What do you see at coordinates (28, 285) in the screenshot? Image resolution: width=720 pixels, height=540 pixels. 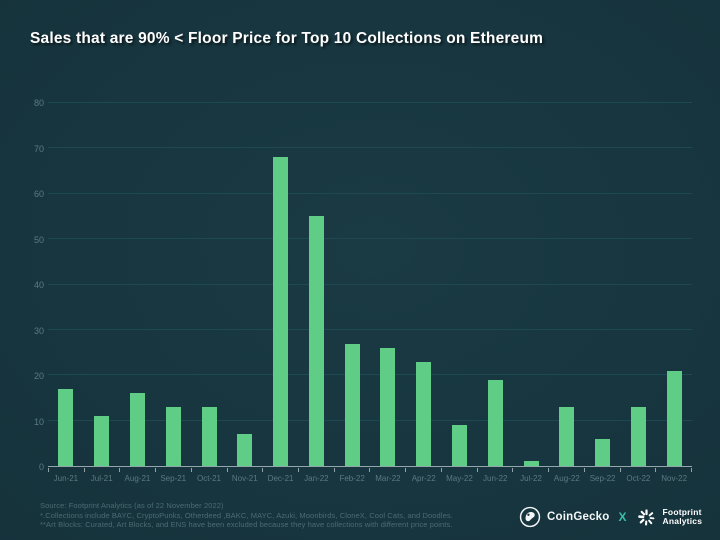 I see `y-axis-labels: 0 10 20 30 40 50 60 70 80` at bounding box center [28, 285].